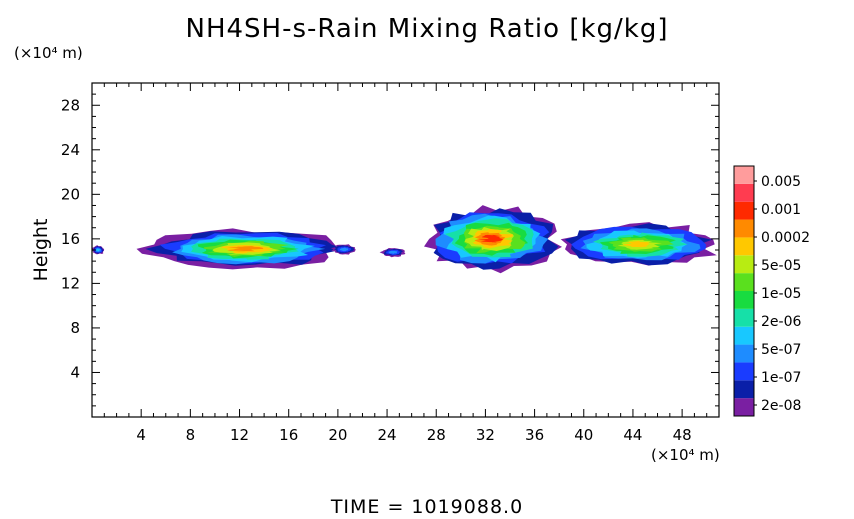 The width and height of the screenshot is (854, 519). What do you see at coordinates (191, 435) in the screenshot?
I see `x-tick-label: 8` at bounding box center [191, 435].